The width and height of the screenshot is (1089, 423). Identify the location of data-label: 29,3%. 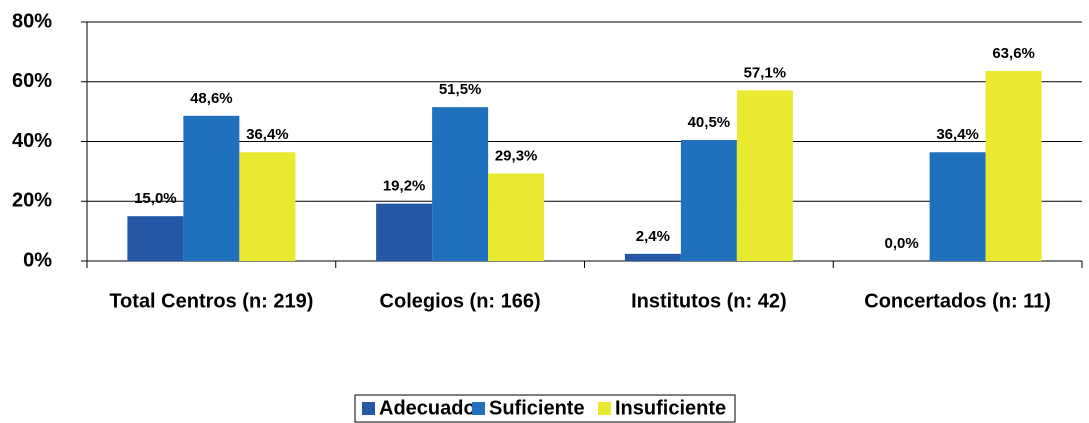
(516, 155).